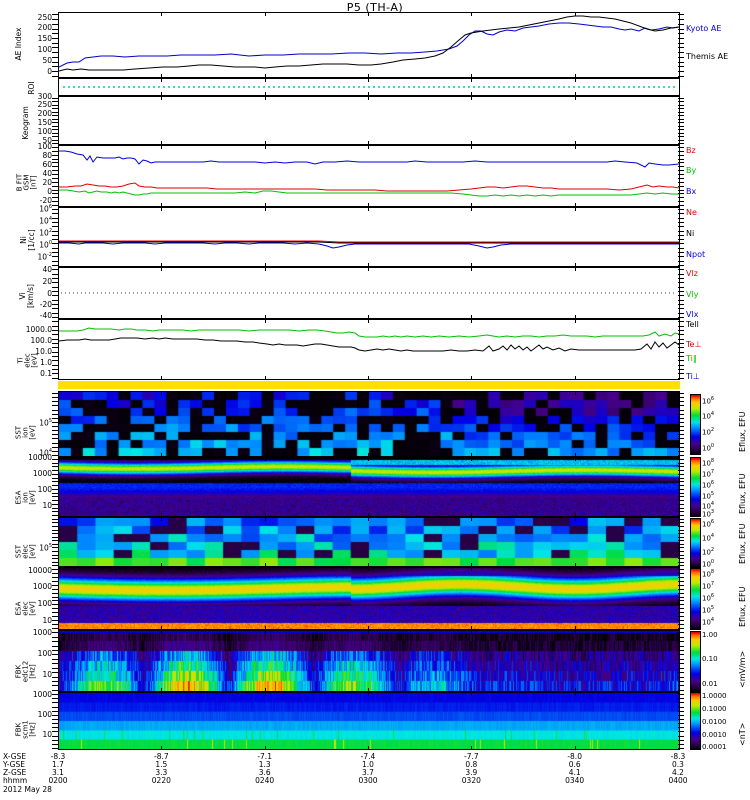 The width and height of the screenshot is (750, 800). Describe the element at coordinates (265, 780) in the screenshot. I see `x-axis-tick-value: 0240` at that location.